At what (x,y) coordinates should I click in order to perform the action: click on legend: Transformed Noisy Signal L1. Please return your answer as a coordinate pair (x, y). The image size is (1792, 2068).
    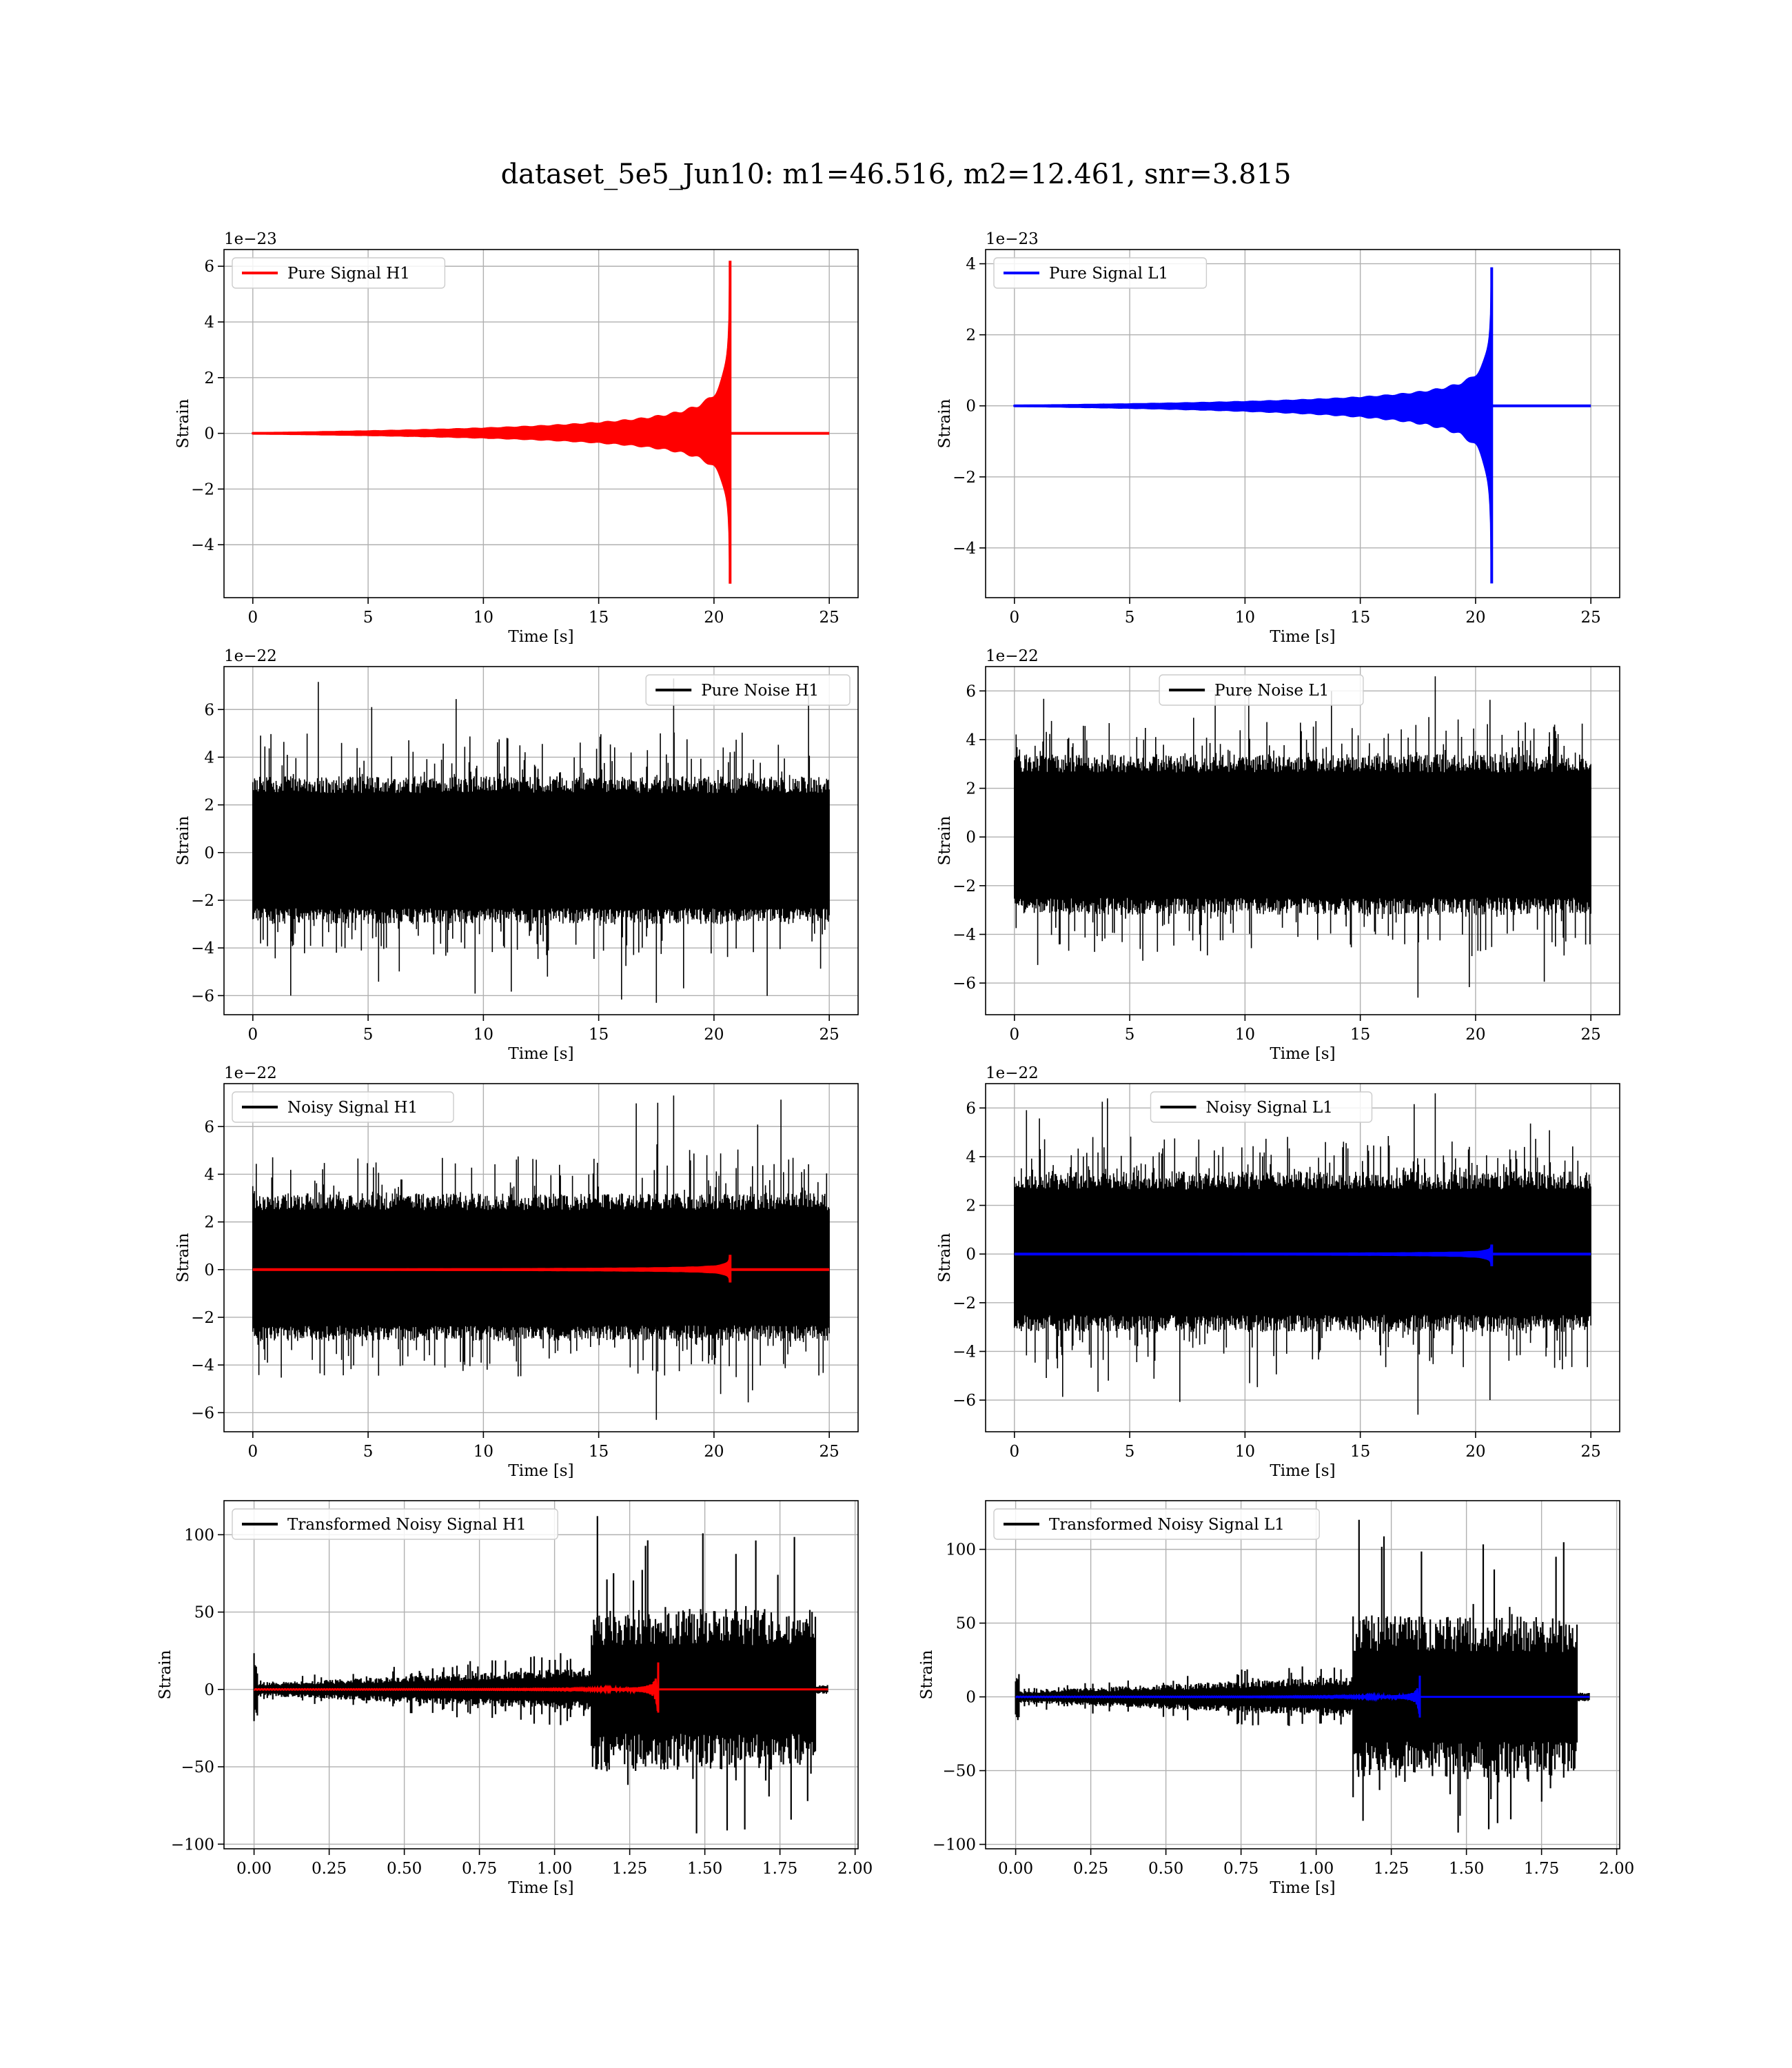
    Looking at the image, I should click on (1156, 1524).